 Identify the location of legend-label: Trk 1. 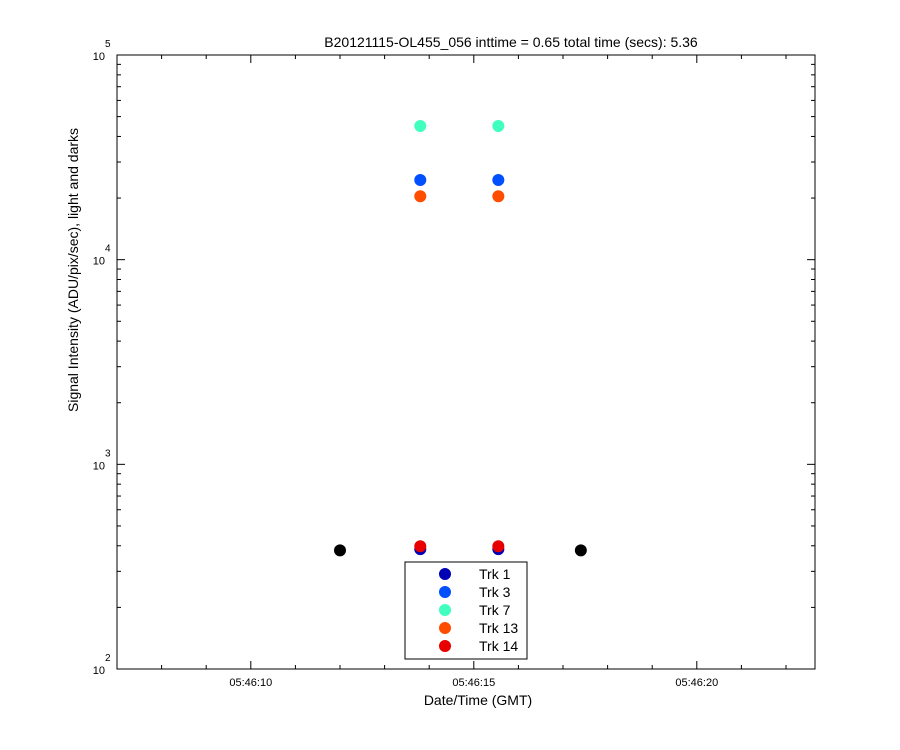
(495, 574).